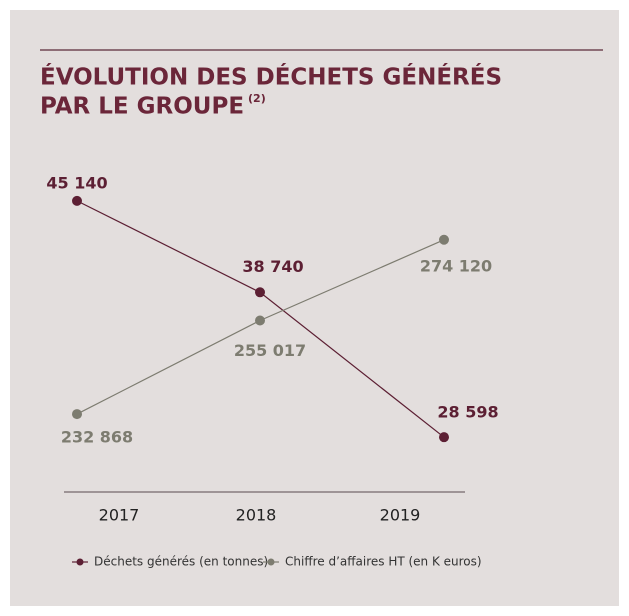  Describe the element at coordinates (76, 182) in the screenshot. I see `data-label: 45 140` at that location.